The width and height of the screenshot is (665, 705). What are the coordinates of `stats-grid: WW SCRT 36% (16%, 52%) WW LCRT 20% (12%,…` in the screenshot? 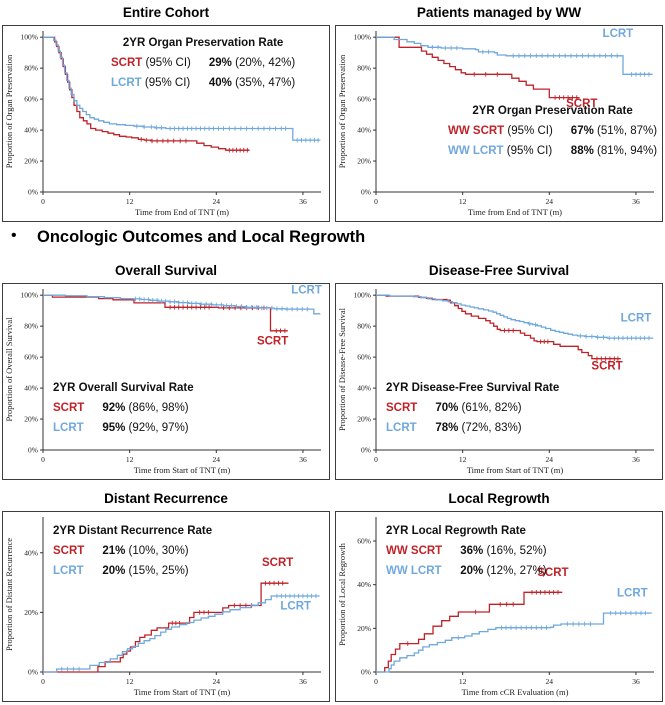 It's located at (466, 561).